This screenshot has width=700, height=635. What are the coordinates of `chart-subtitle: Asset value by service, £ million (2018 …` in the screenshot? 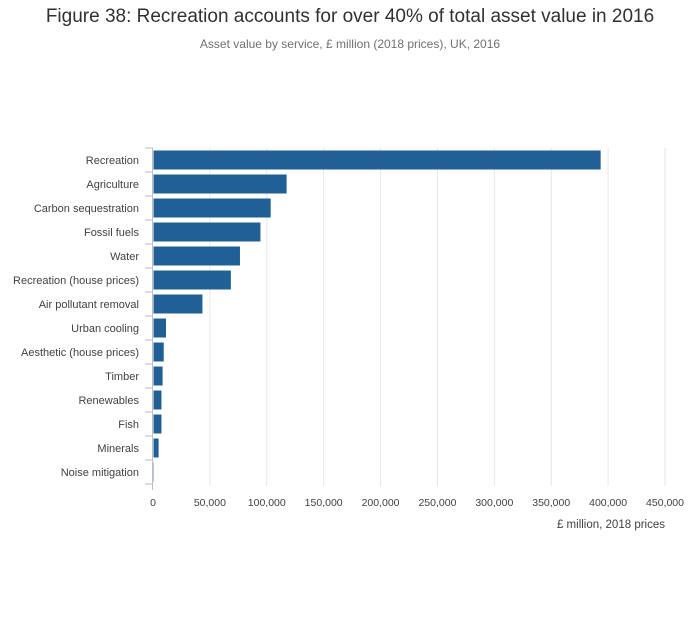 It's located at (350, 44).